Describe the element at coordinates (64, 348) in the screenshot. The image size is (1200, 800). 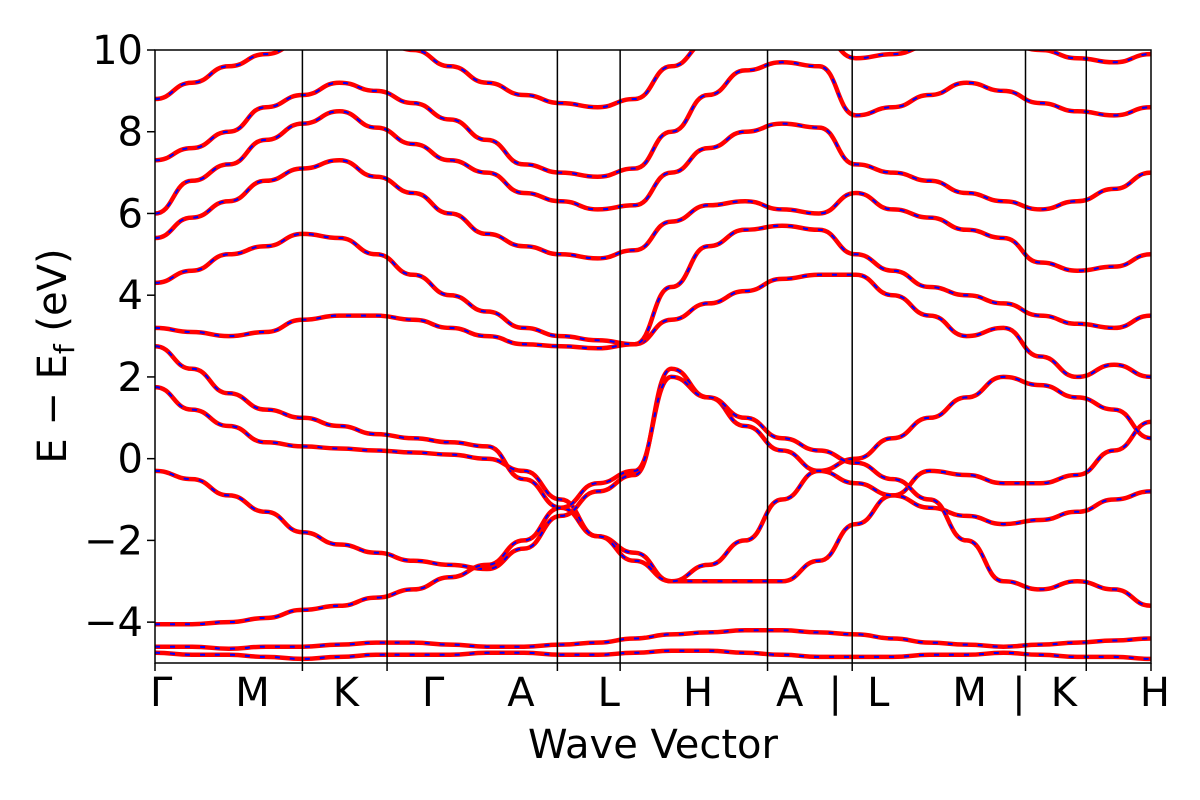
I see `y-axis-label-sub: f` at that location.